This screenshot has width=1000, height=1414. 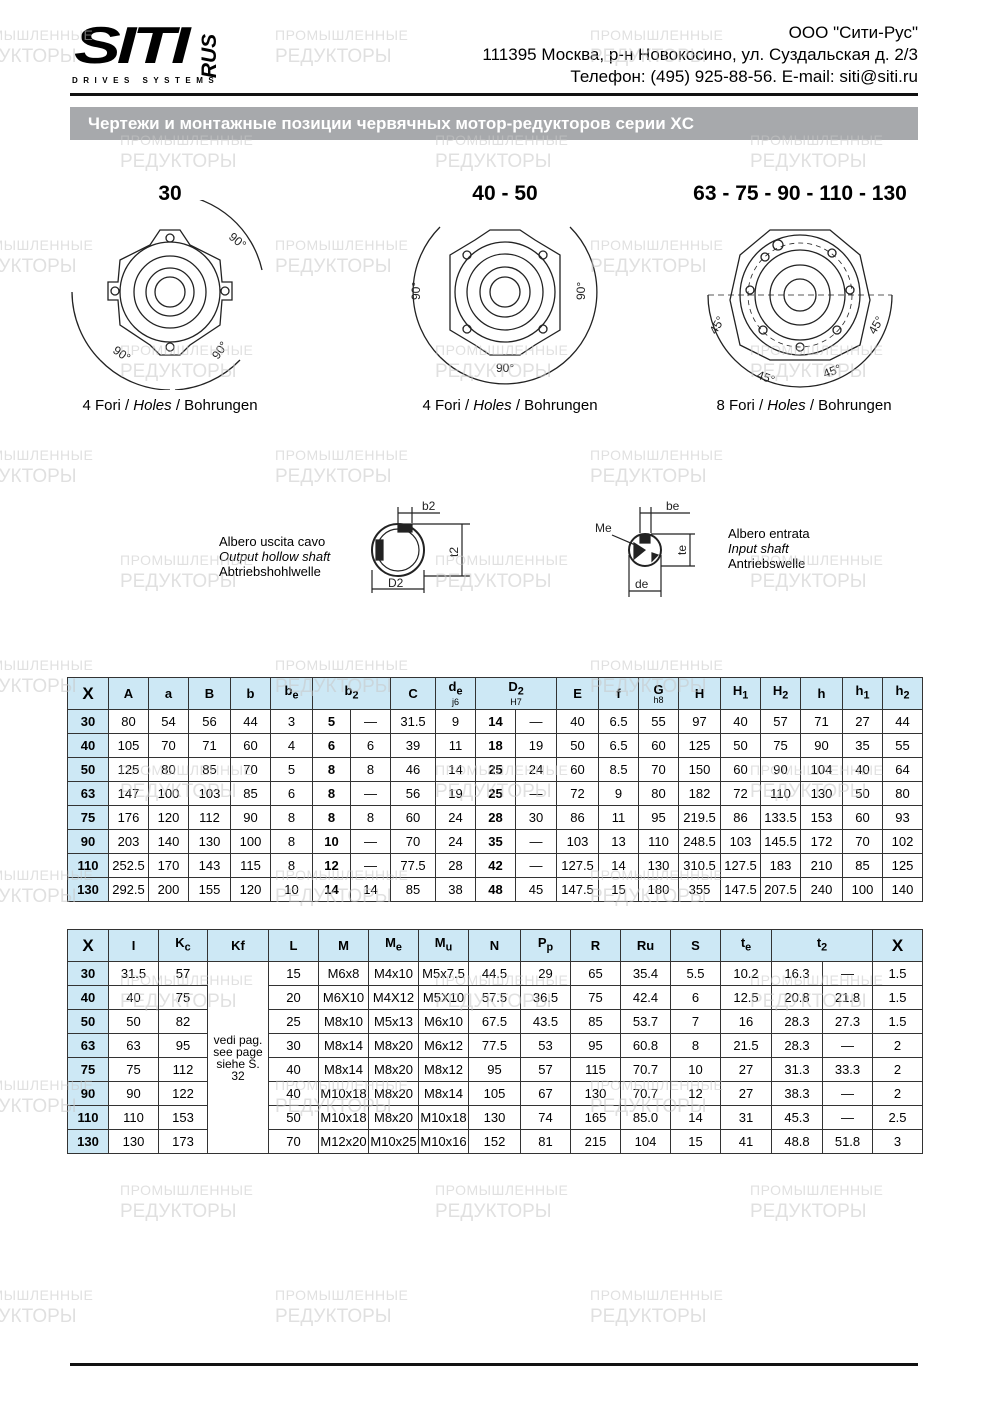 I want to click on table-cell: 10.2, so click(x=746, y=973).